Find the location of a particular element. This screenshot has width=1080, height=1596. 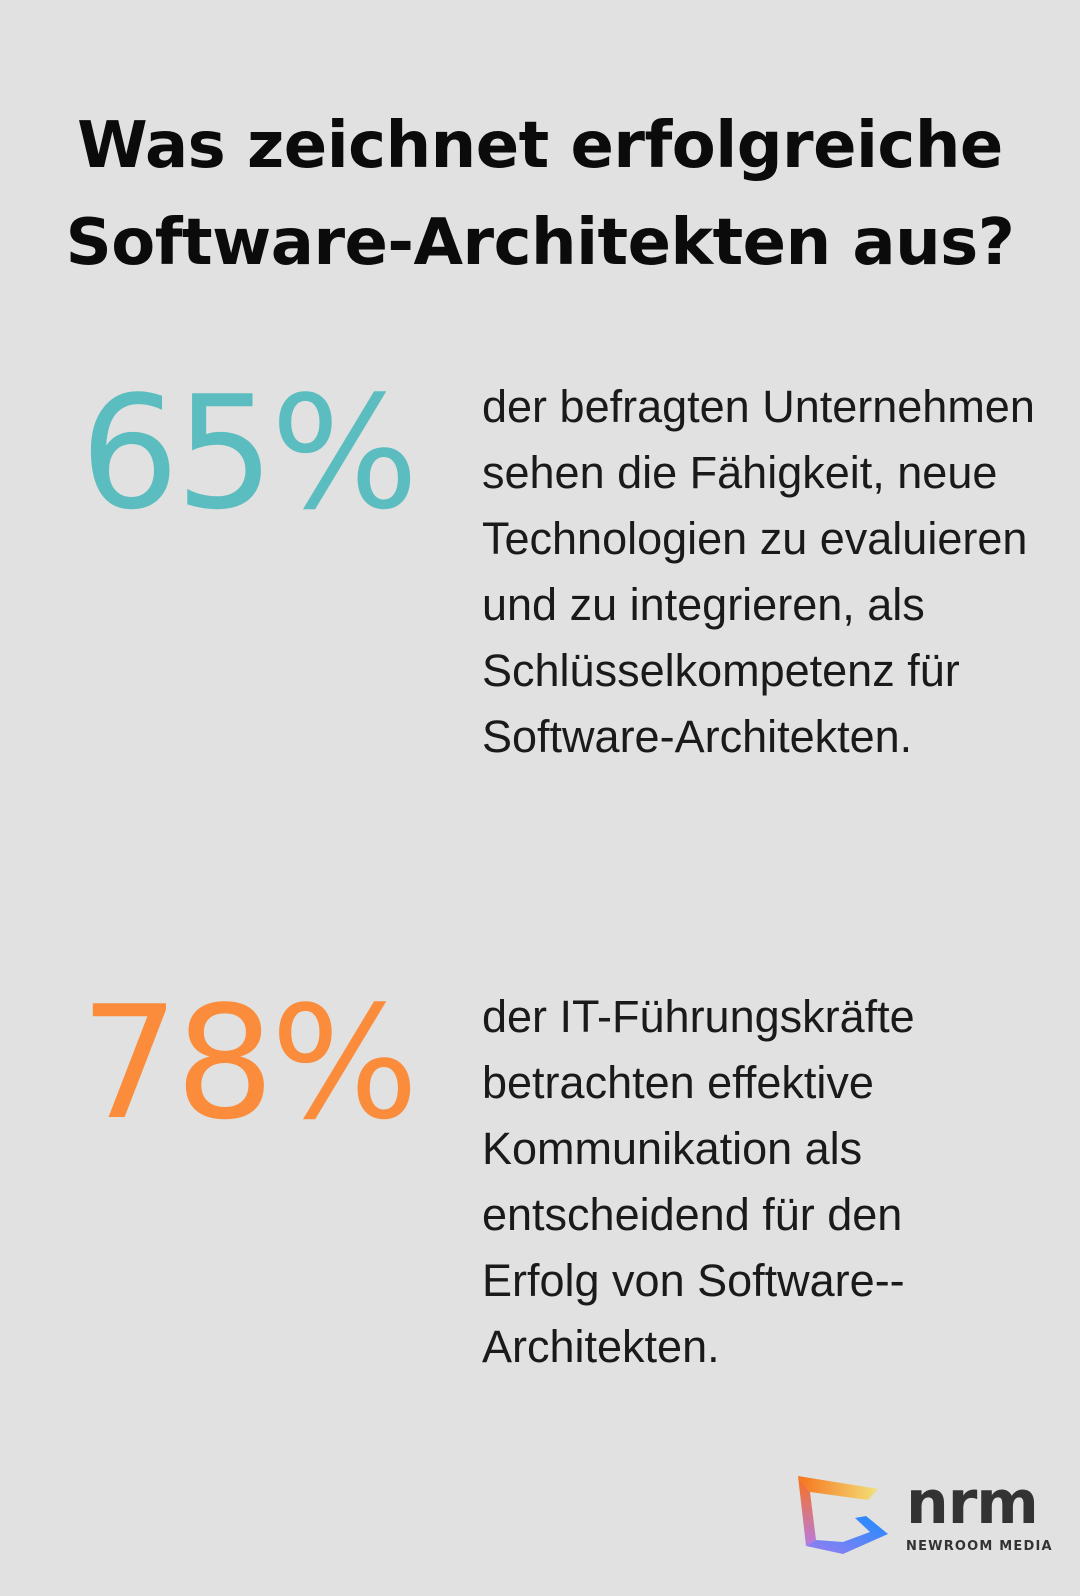

title-line-2: Software-Architekten aus? is located at coordinates (540, 243).